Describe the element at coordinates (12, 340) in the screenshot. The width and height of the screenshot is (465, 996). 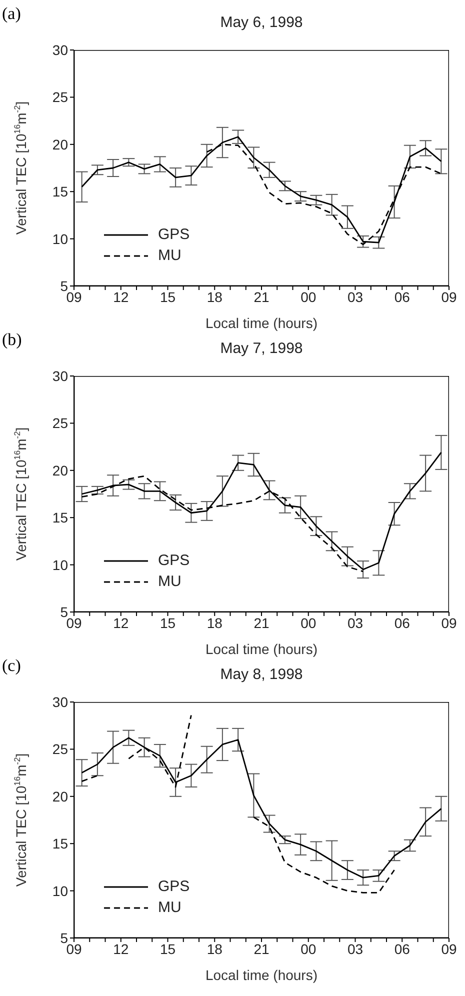
I see `text: (b)` at that location.